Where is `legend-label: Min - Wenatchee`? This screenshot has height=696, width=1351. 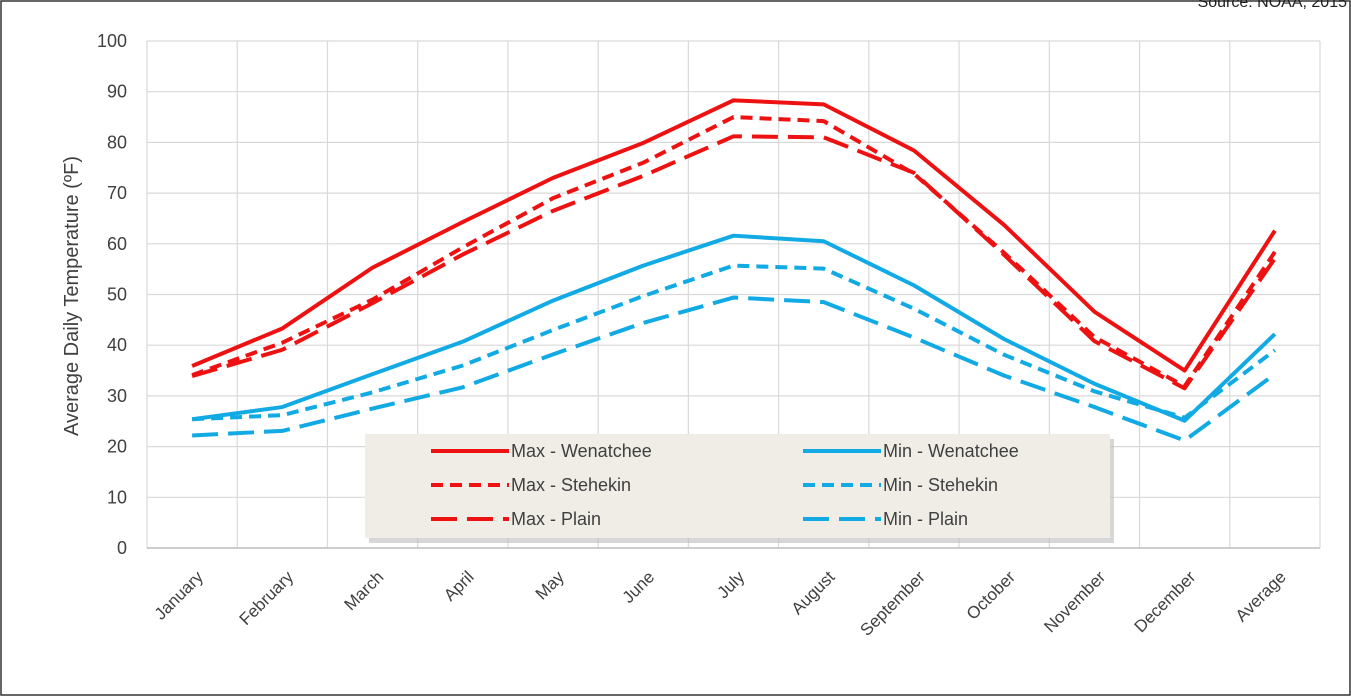
legend-label: Min - Wenatchee is located at coordinates (951, 451).